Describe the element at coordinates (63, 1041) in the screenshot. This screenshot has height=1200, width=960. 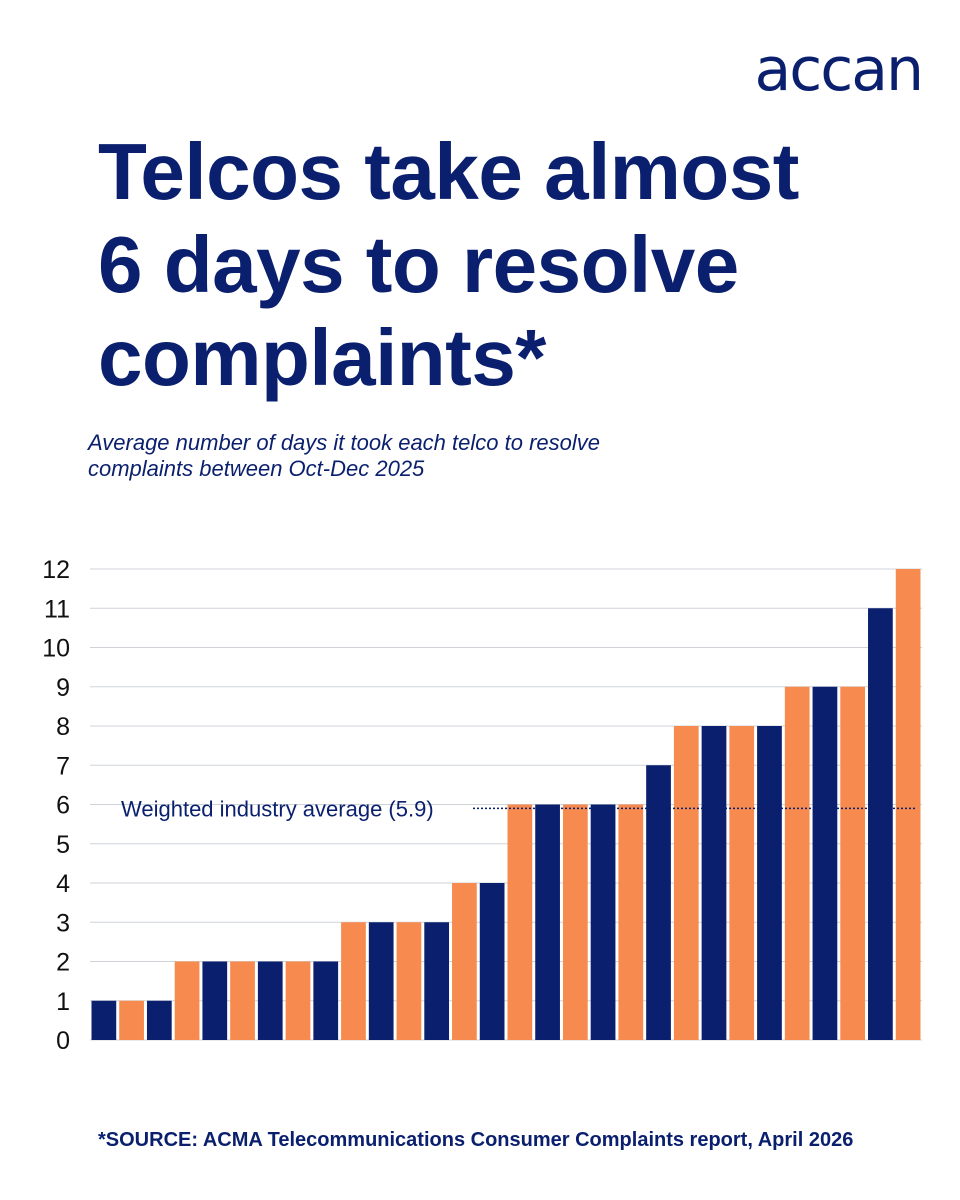
I see `y-tick-label: 0` at that location.